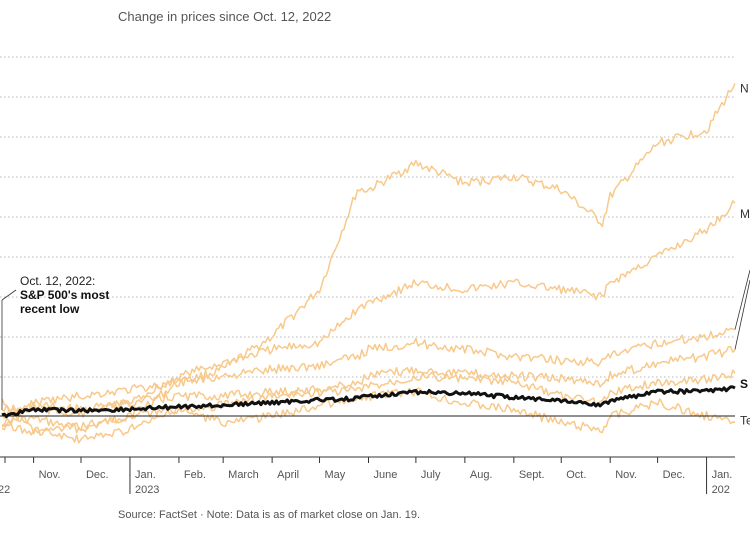 The image size is (750, 536). What do you see at coordinates (481, 475) in the screenshot?
I see `x-tick-label: Aug.` at bounding box center [481, 475].